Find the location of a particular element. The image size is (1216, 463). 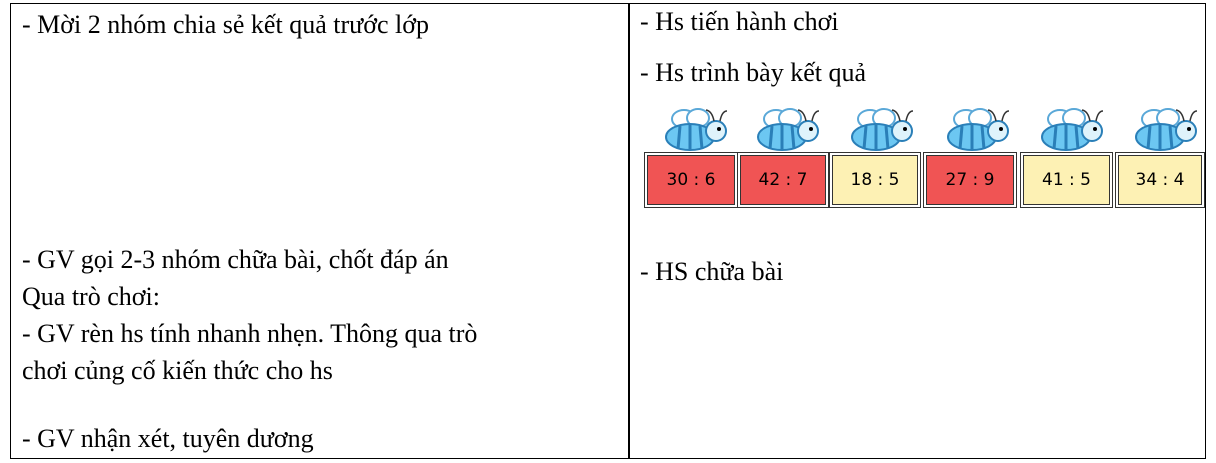

card: 41 : 5 is located at coordinates (1066, 180).